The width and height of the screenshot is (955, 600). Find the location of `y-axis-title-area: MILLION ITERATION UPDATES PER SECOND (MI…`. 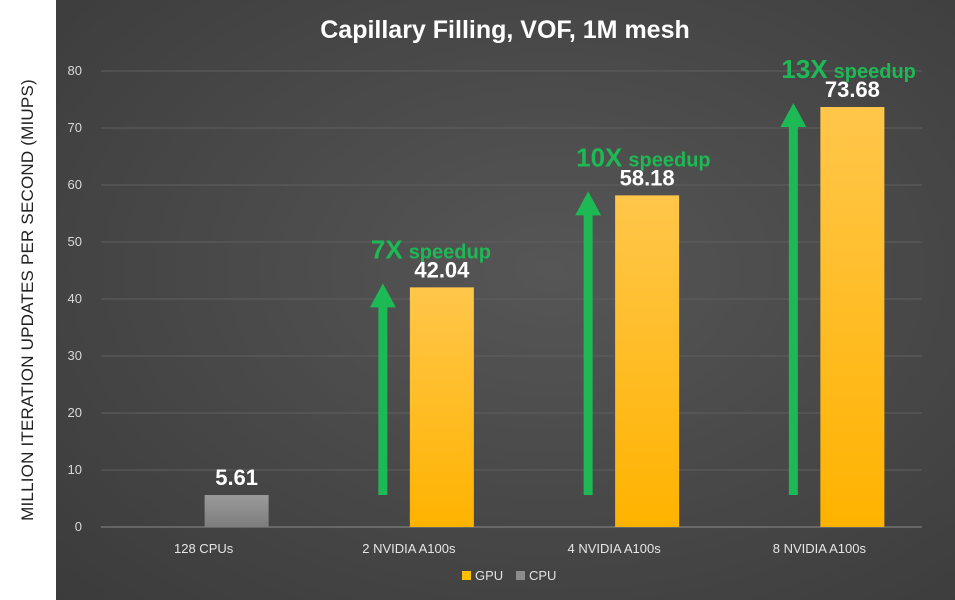

y-axis-title-area: MILLION ITERATION UPDATES PER SECOND (MI… is located at coordinates (28, 300).